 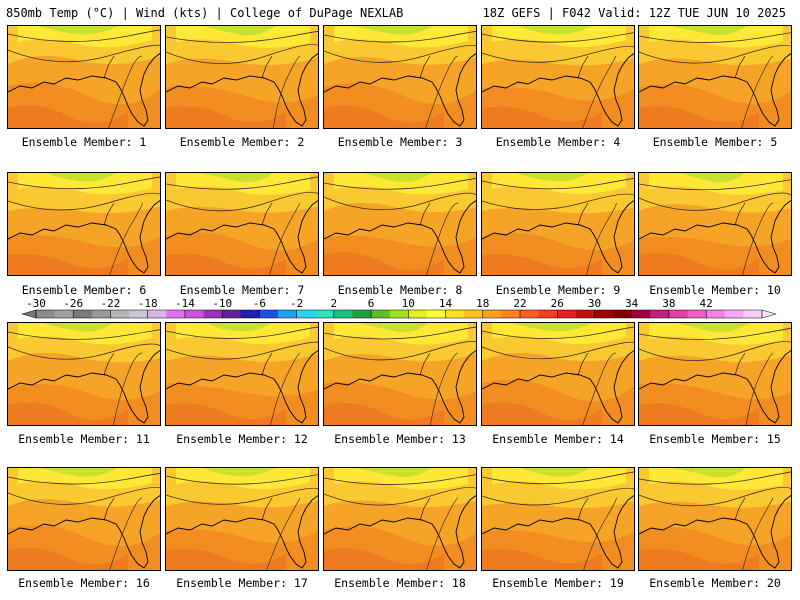 What do you see at coordinates (519, 303) in the screenshot?
I see `colorbar-tick-label: 22` at bounding box center [519, 303].